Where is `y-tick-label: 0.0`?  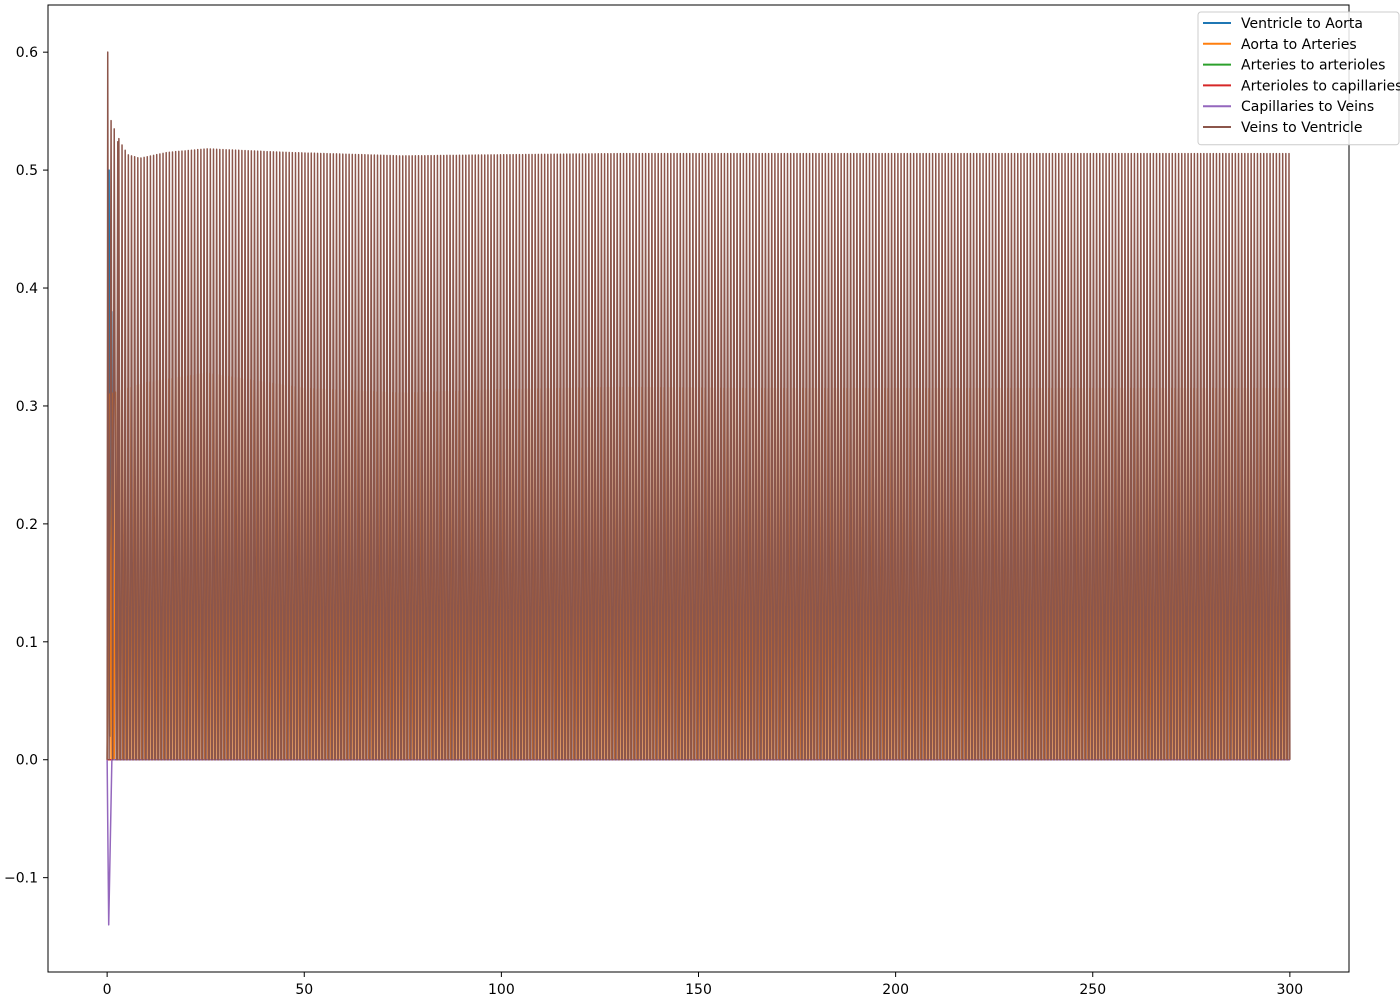 y-tick-label: 0.0 is located at coordinates (27, 761).